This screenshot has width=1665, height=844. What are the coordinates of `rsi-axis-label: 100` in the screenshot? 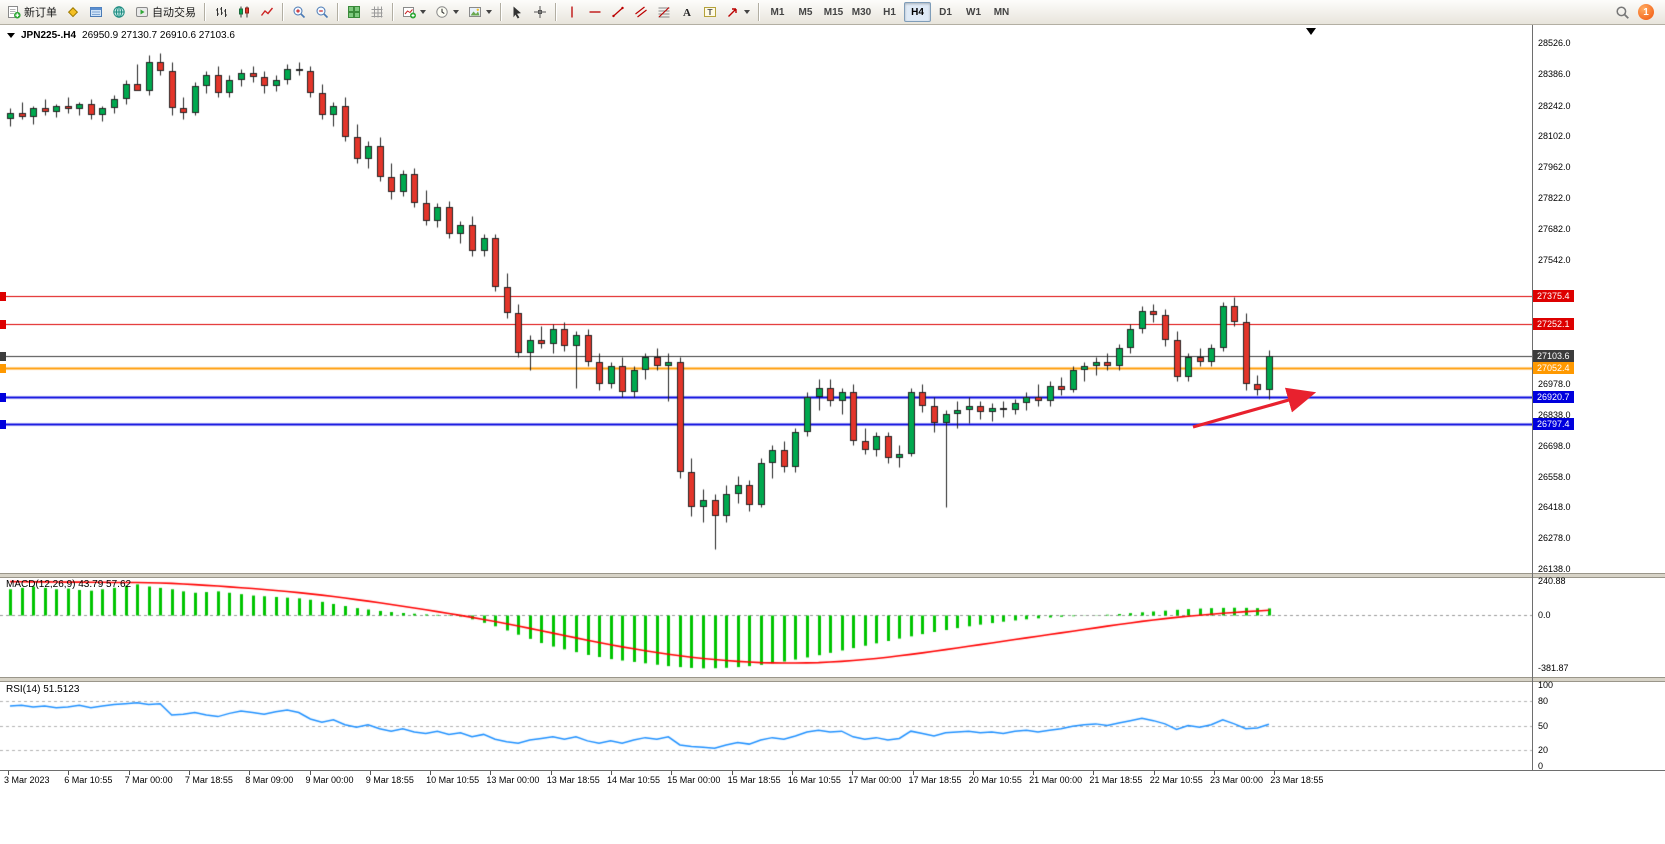 It's located at (1546, 685).